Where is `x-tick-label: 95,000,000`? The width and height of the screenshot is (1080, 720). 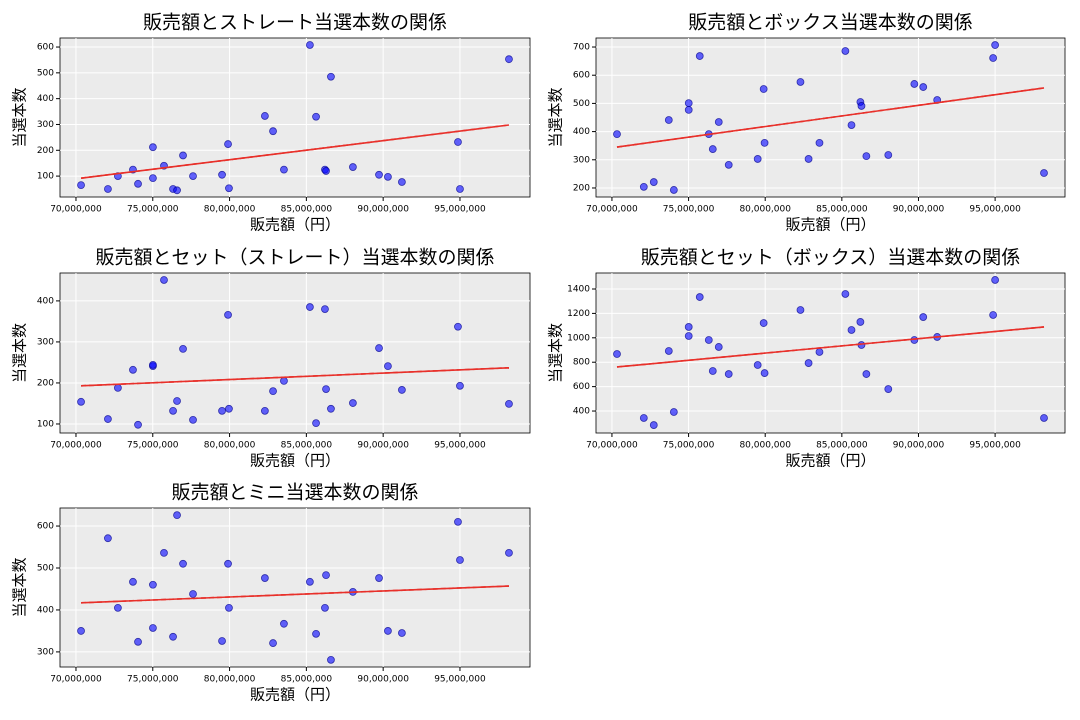
x-tick-label: 95,000,000 is located at coordinates (995, 446).